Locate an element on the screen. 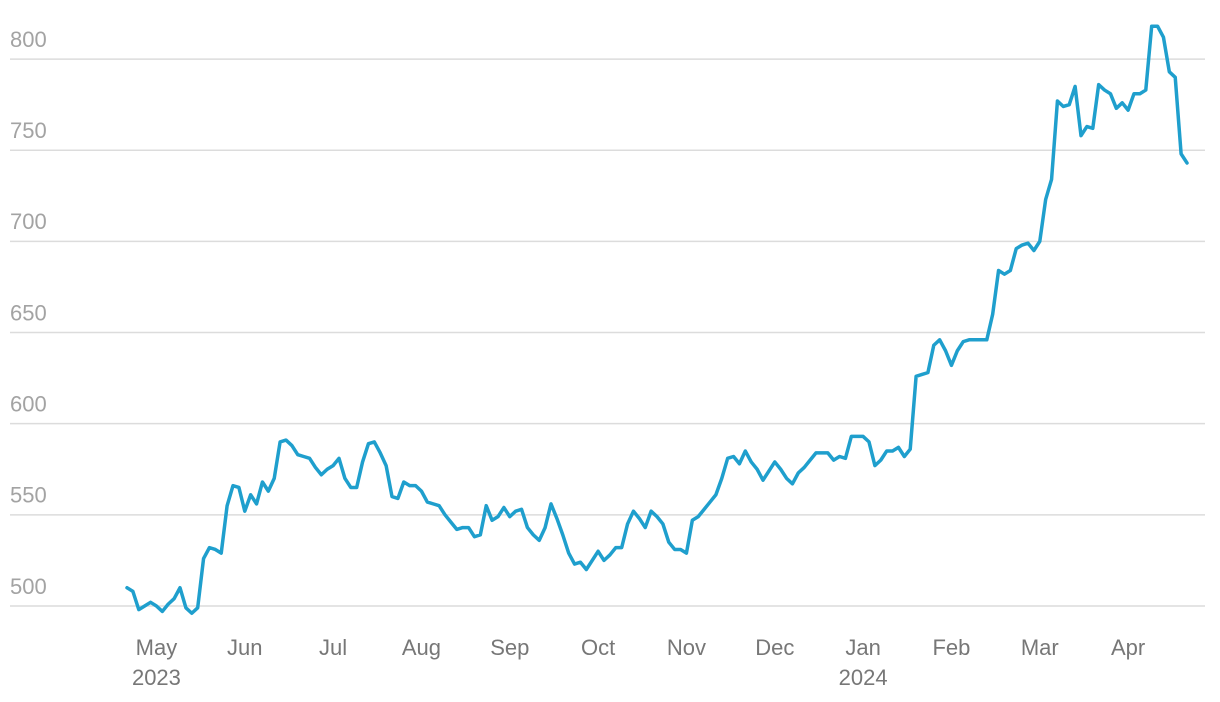 The width and height of the screenshot is (1220, 702). x-tick-label: Oct is located at coordinates (598, 647).